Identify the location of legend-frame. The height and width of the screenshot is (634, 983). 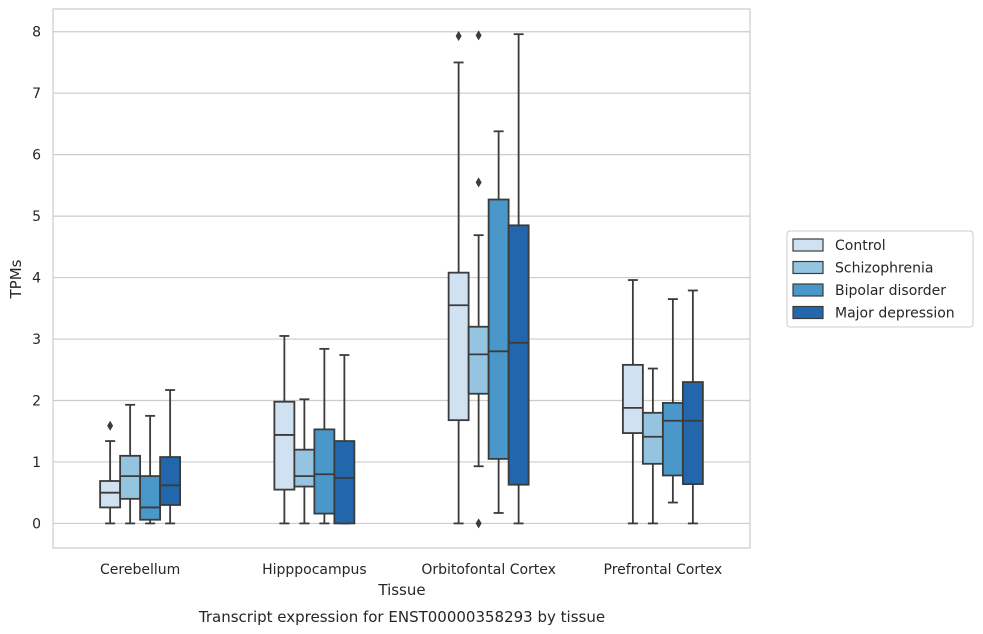
(880, 279).